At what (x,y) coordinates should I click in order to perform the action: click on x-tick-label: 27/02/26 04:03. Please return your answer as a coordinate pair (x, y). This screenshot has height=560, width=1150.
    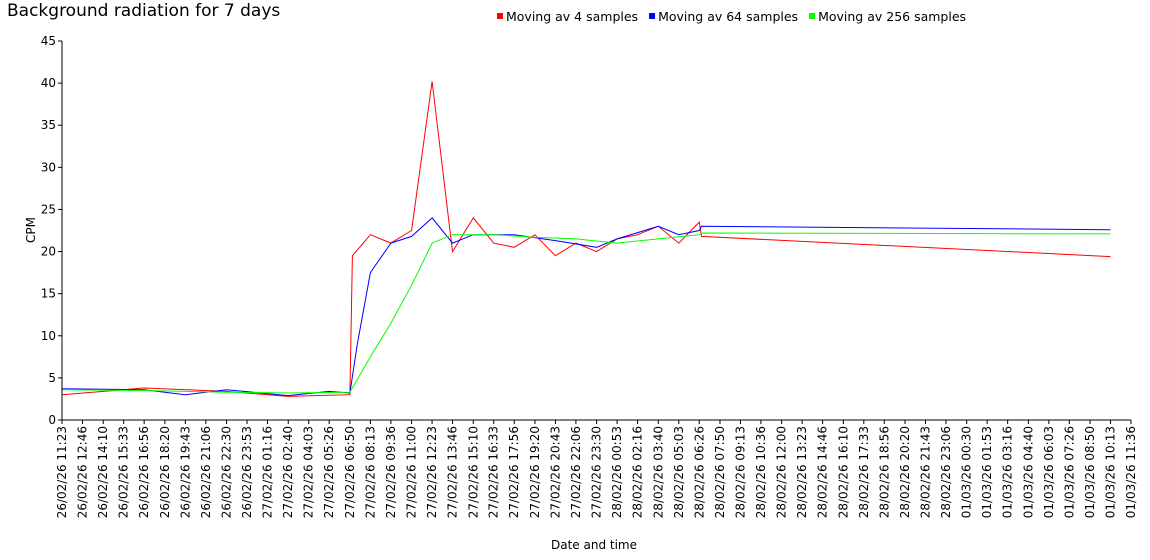
    Looking at the image, I should click on (309, 472).